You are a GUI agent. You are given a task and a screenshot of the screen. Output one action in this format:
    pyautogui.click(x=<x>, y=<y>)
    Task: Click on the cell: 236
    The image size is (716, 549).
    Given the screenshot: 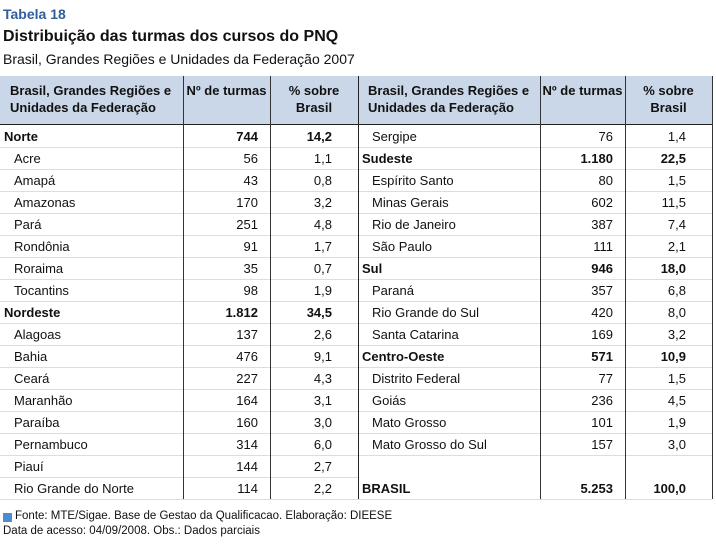 What is the action you would take?
    pyautogui.click(x=582, y=401)
    